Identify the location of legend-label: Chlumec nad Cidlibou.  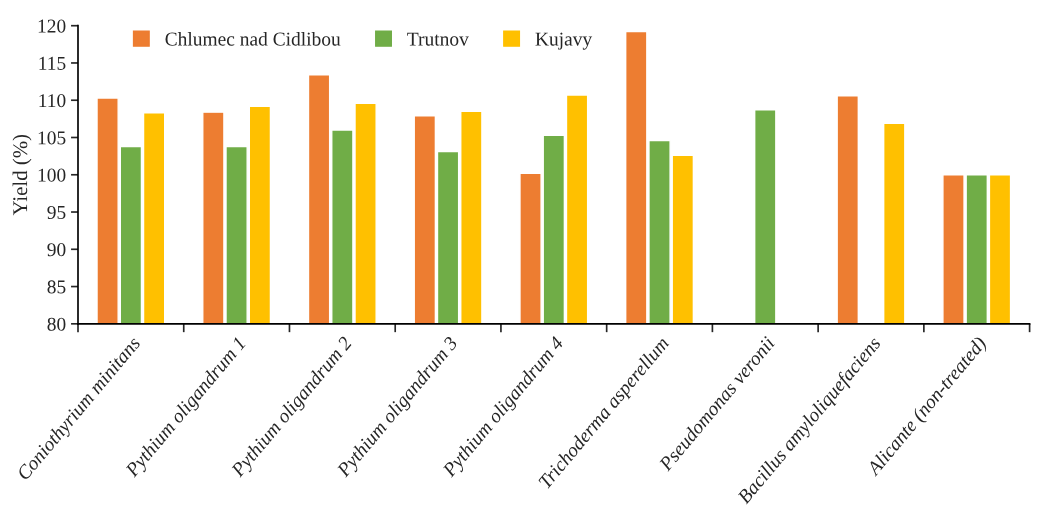
(253, 38).